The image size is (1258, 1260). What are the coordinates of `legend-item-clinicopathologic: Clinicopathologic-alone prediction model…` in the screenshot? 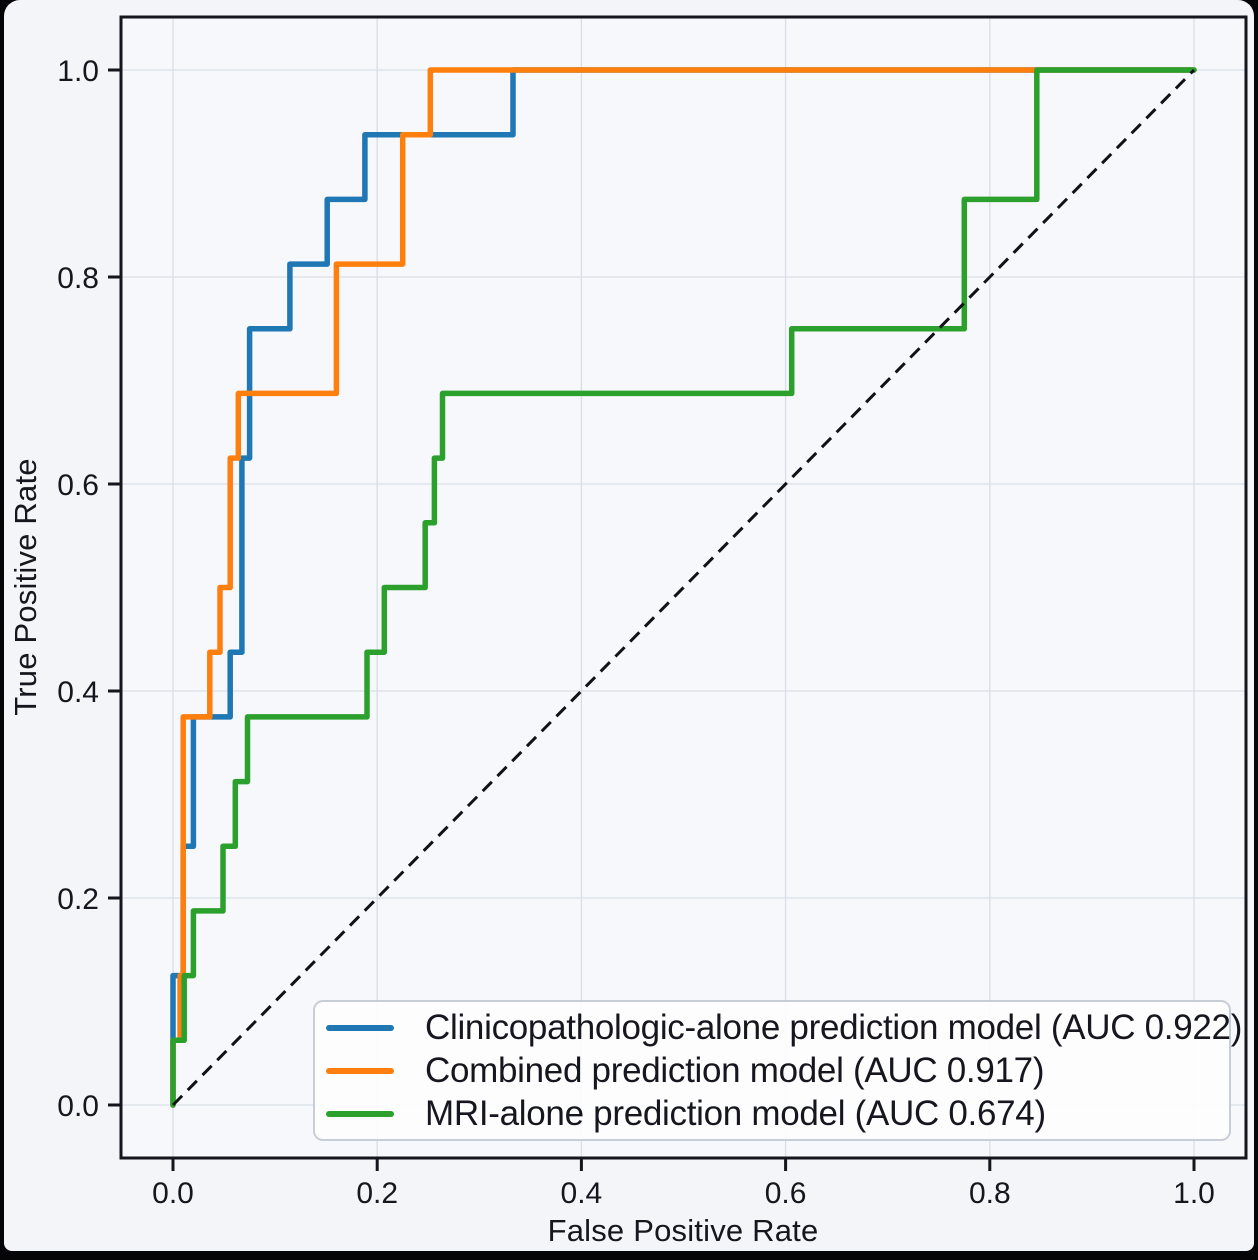 It's located at (778, 1028).